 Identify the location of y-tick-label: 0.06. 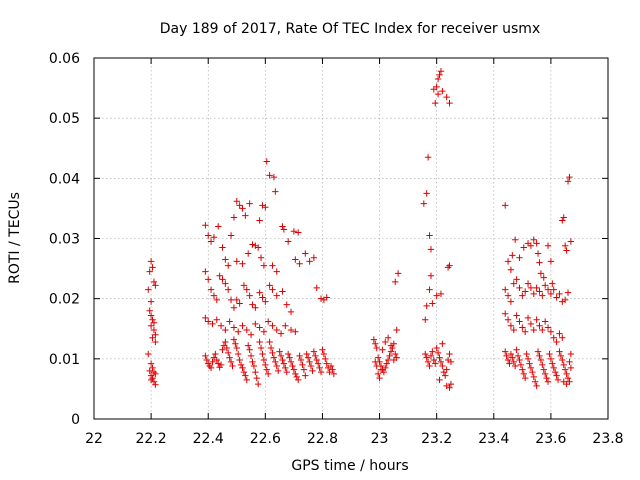
(64, 59).